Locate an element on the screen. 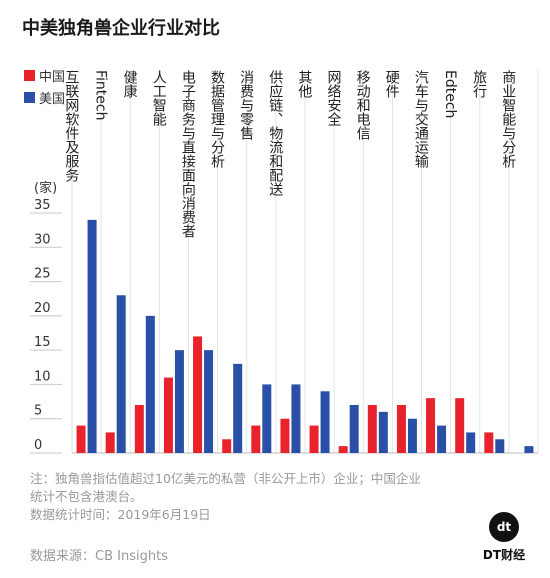 The height and width of the screenshot is (578, 550). legend: 中国 美国 is located at coordinates (44, 86).